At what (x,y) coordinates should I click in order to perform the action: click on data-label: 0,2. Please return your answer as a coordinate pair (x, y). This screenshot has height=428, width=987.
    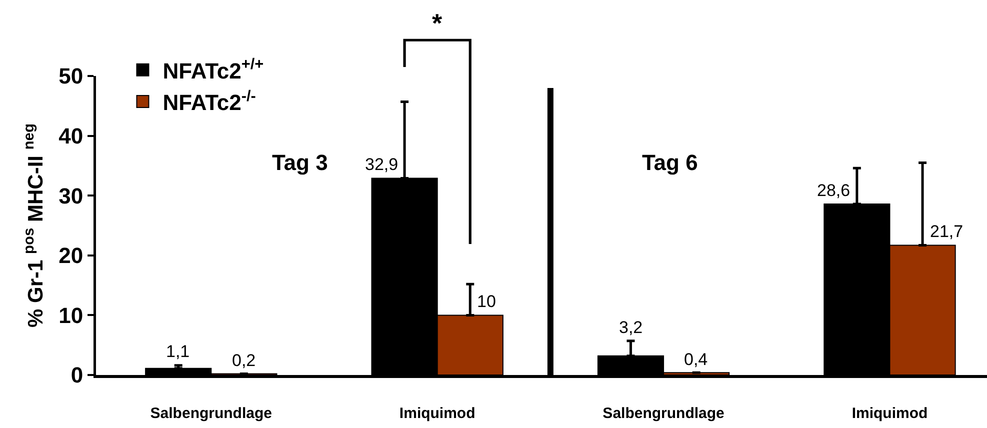
    Looking at the image, I should click on (244, 360).